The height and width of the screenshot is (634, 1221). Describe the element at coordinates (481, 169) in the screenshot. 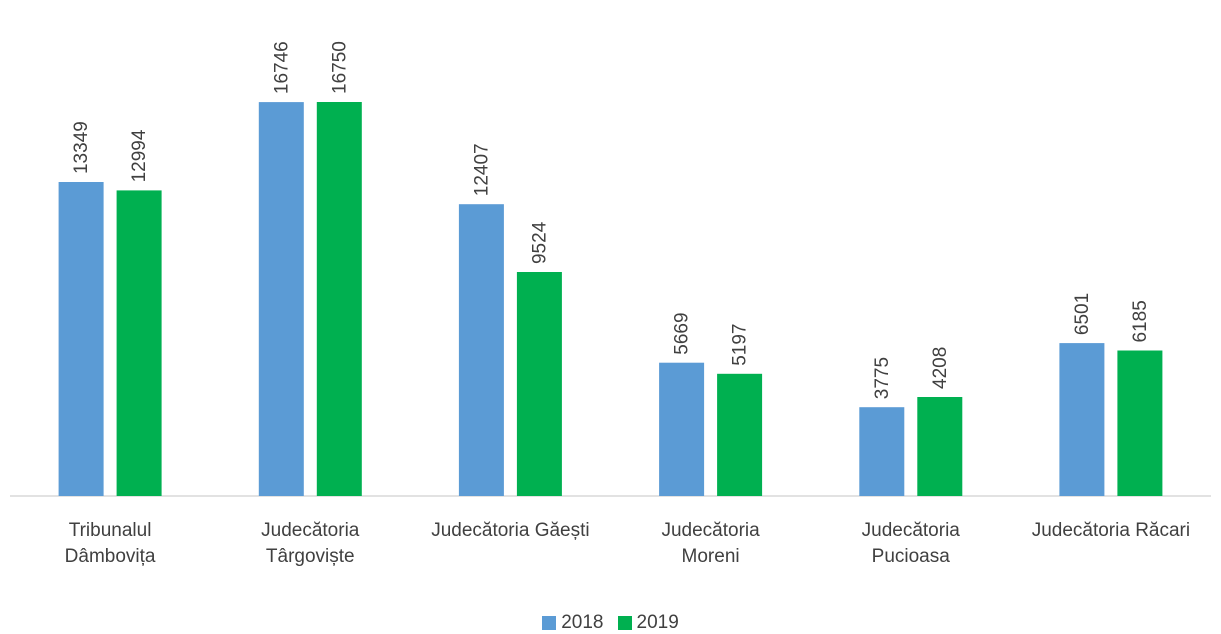

I see `value-label-2018-3: 12407` at that location.